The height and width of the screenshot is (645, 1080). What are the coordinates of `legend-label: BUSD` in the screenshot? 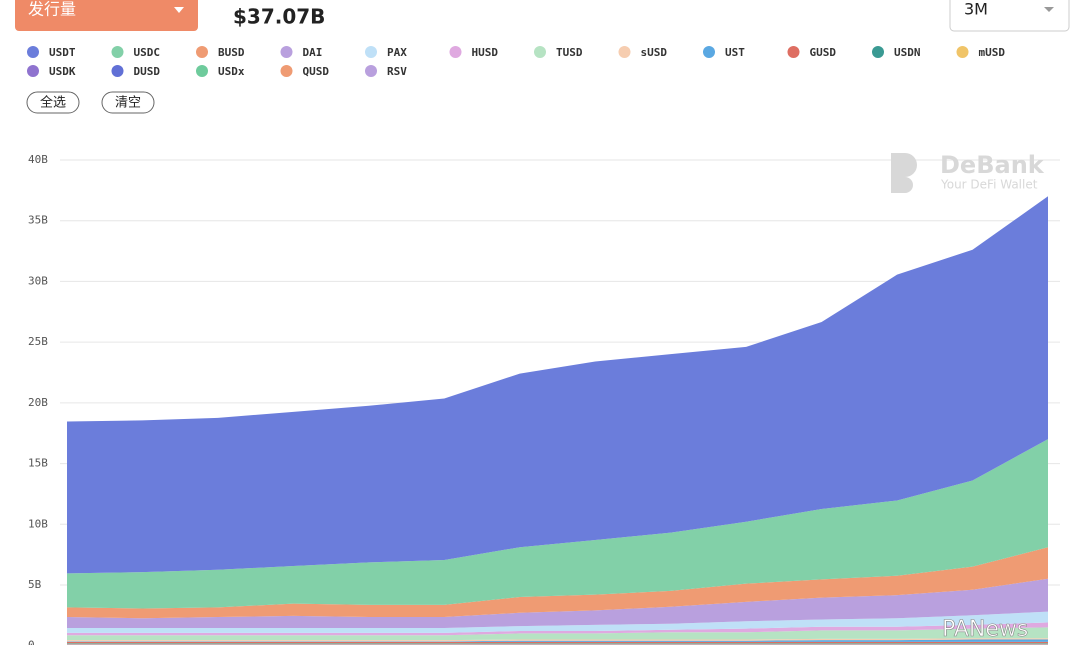 It's located at (231, 52).